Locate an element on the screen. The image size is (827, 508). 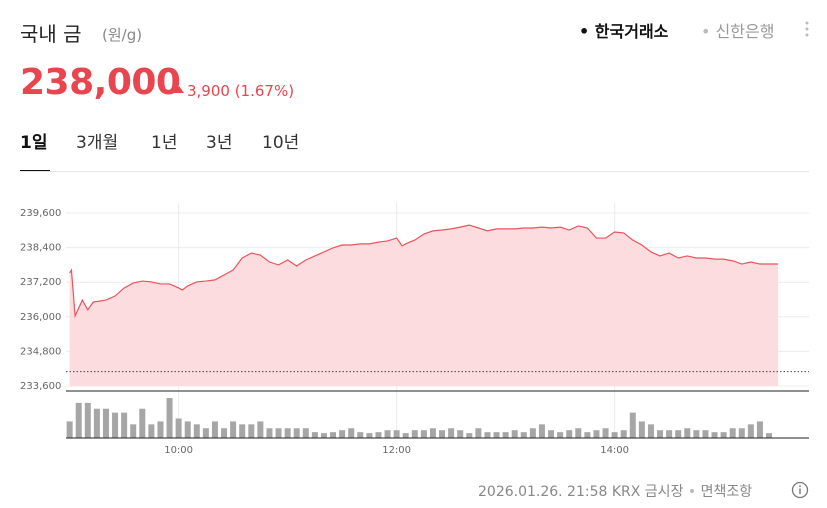
info-icon is located at coordinates (800, 490).